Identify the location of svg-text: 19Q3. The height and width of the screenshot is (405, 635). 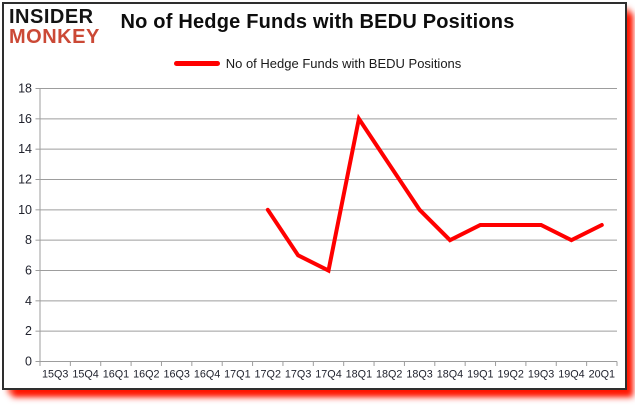
(541, 375).